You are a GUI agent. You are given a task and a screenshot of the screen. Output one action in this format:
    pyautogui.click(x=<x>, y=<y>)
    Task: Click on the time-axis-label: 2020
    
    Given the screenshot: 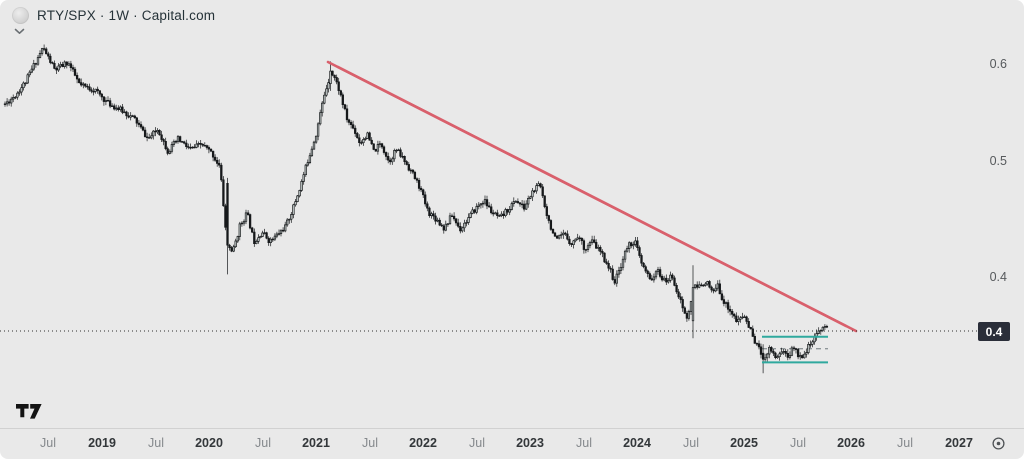 What is the action you would take?
    pyautogui.click(x=209, y=443)
    